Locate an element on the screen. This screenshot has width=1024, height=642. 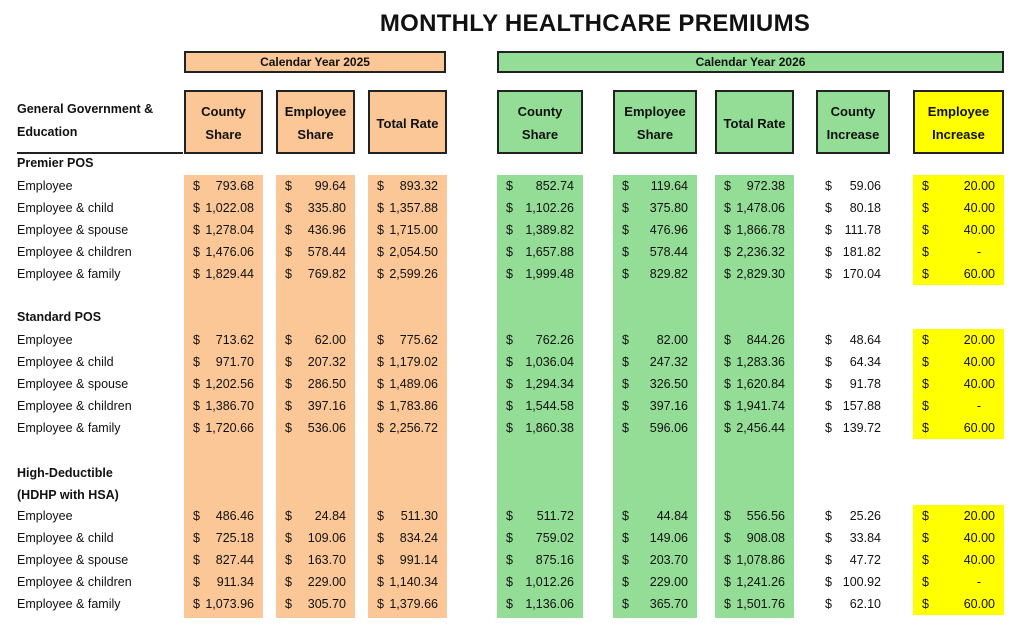
value-cell: $62.00 is located at coordinates (315, 340).